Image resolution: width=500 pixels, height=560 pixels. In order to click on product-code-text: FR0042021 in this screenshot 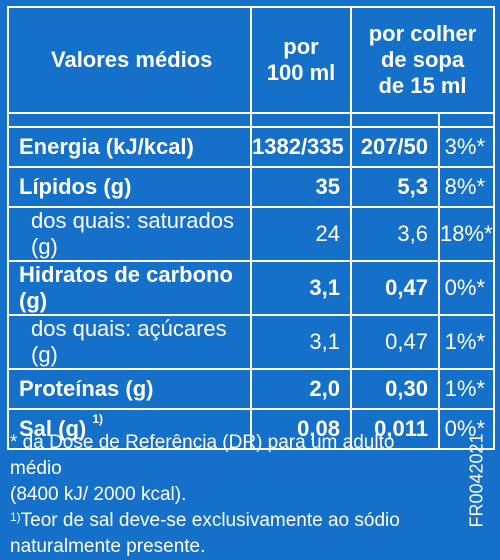, I will do `click(476, 480)`.